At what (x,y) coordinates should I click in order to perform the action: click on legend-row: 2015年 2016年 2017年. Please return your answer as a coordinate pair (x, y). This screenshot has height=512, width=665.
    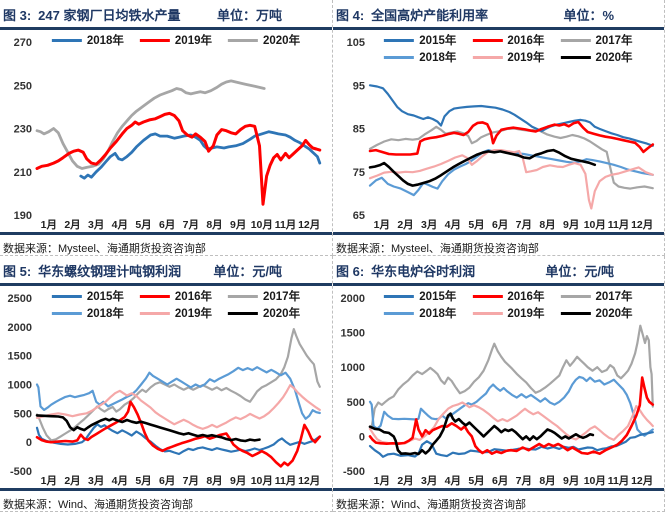
    Looking at the image, I should click on (508, 296).